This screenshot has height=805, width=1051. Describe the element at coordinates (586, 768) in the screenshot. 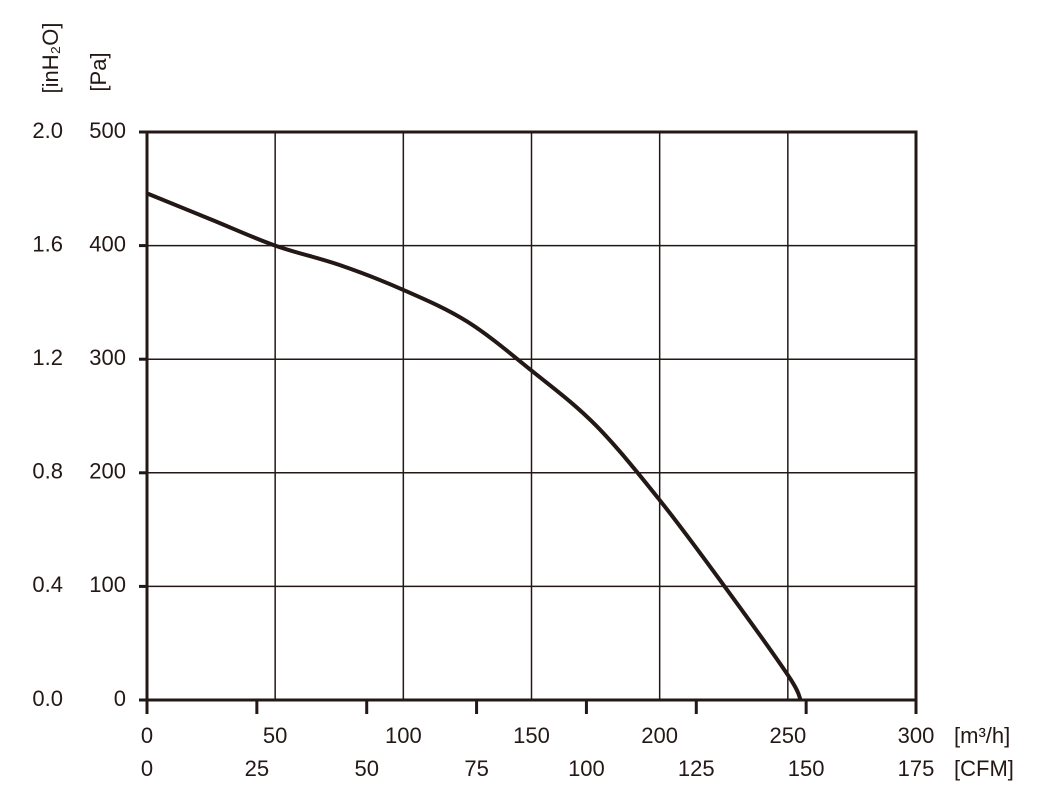

I see `x2-tick-label: 100` at that location.